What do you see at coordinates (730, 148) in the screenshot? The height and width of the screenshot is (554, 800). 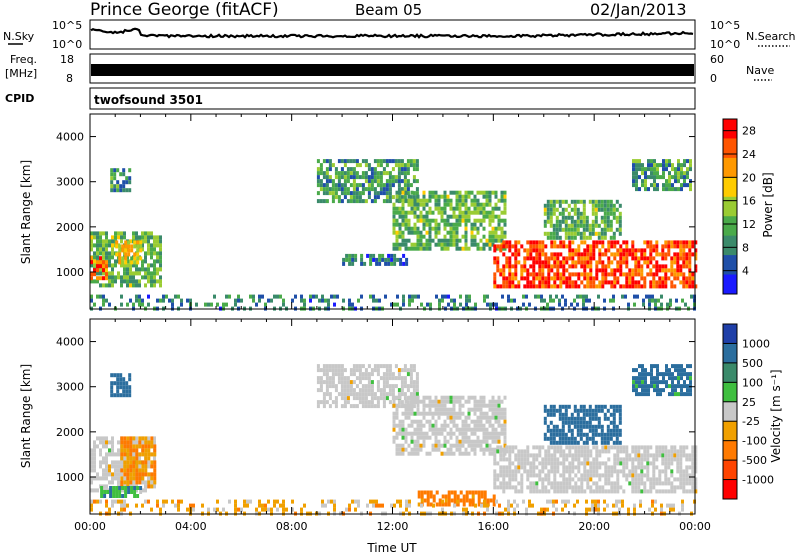 I see `colorbar-segment` at bounding box center [730, 148].